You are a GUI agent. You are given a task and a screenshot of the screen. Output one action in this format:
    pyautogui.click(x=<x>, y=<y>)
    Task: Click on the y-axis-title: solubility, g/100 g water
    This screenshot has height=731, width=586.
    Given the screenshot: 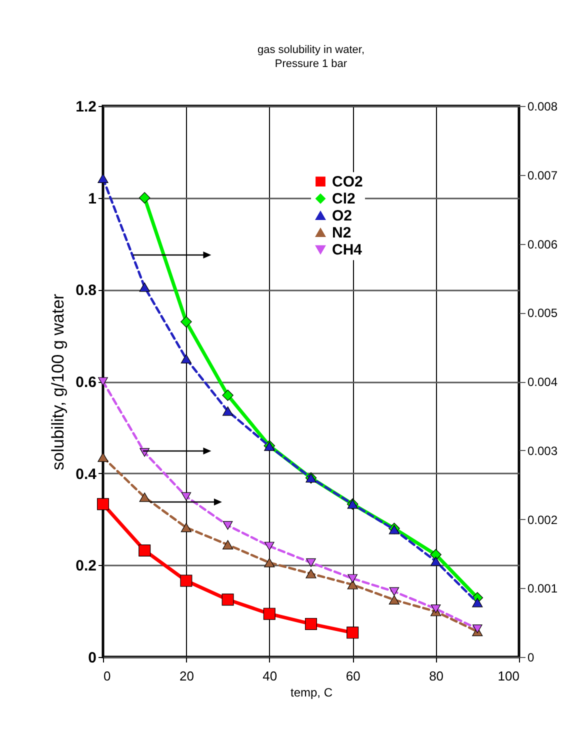 What is the action you would take?
    pyautogui.click(x=58, y=381)
    